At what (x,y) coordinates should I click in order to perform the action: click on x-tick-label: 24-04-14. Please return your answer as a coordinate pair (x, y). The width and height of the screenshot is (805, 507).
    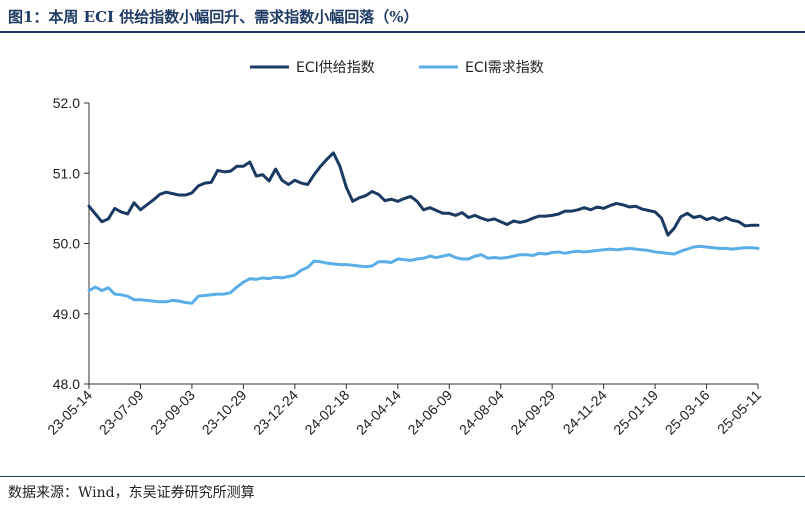
    Looking at the image, I should click on (378, 412).